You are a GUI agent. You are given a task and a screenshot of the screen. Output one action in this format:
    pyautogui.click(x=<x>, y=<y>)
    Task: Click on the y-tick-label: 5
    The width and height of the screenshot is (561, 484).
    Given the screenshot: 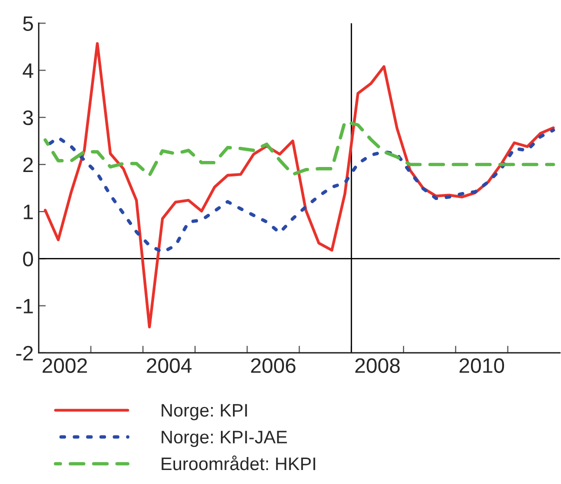 What is the action you would take?
    pyautogui.click(x=28, y=23)
    